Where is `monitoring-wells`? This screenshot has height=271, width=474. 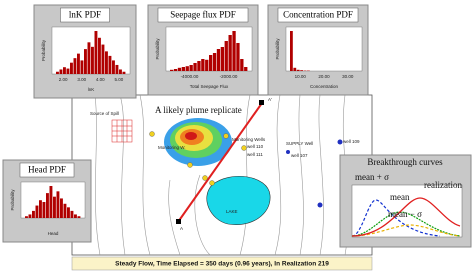 monitoring-wells is located at coordinates (198, 158).